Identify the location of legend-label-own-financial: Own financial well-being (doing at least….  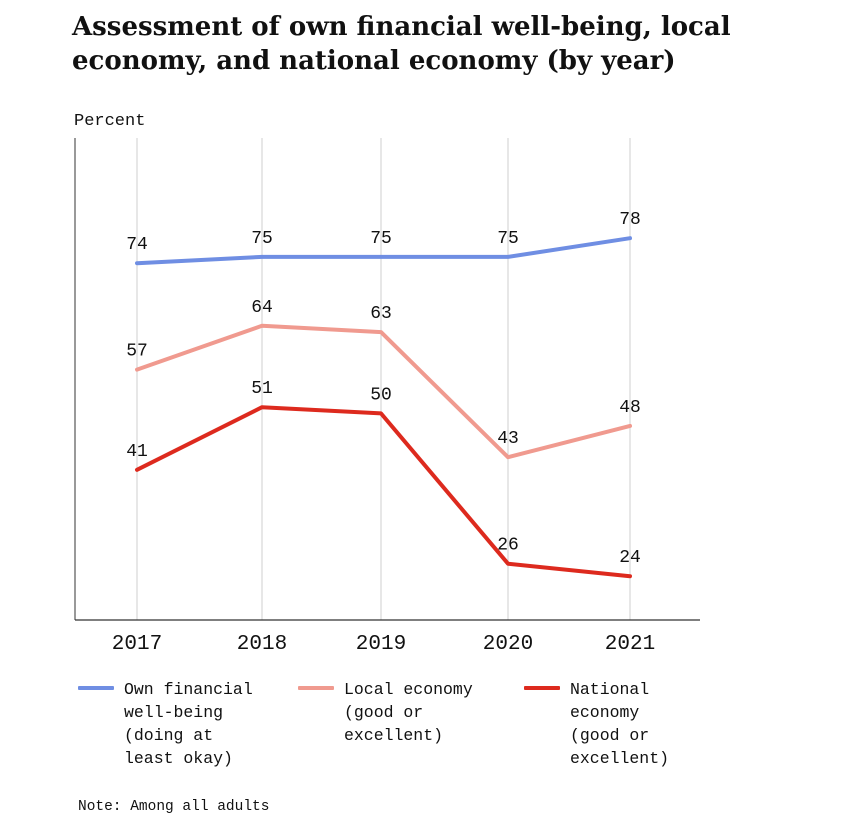
(188, 724).